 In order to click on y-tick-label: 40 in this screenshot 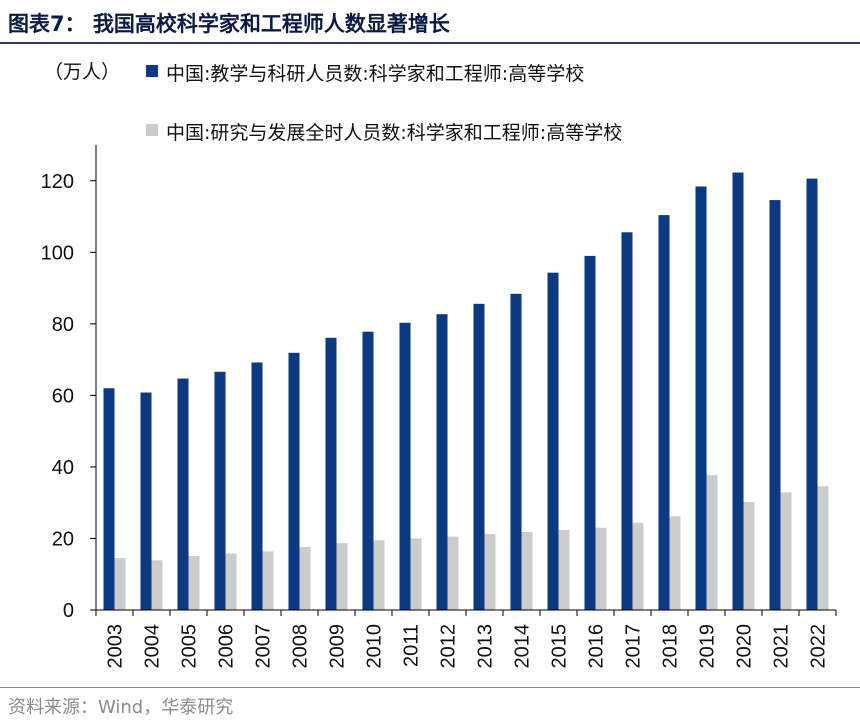, I will do `click(63, 468)`.